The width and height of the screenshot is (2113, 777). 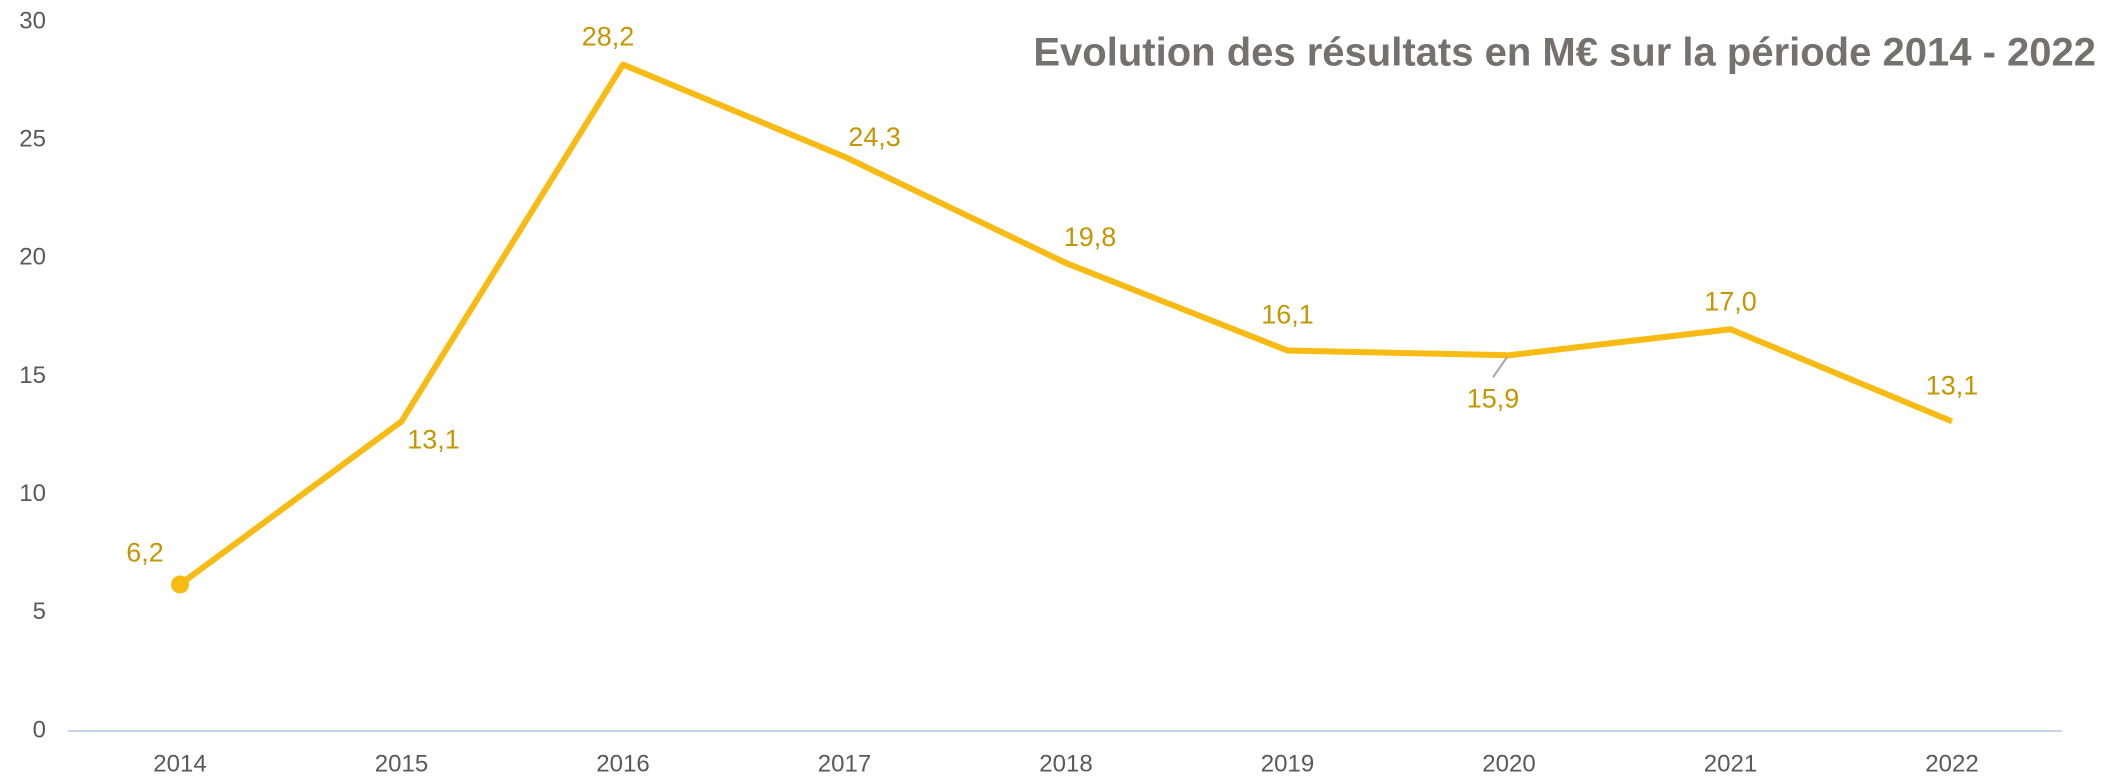 What do you see at coordinates (1493, 398) in the screenshot?
I see `data-label: 15,9` at bounding box center [1493, 398].